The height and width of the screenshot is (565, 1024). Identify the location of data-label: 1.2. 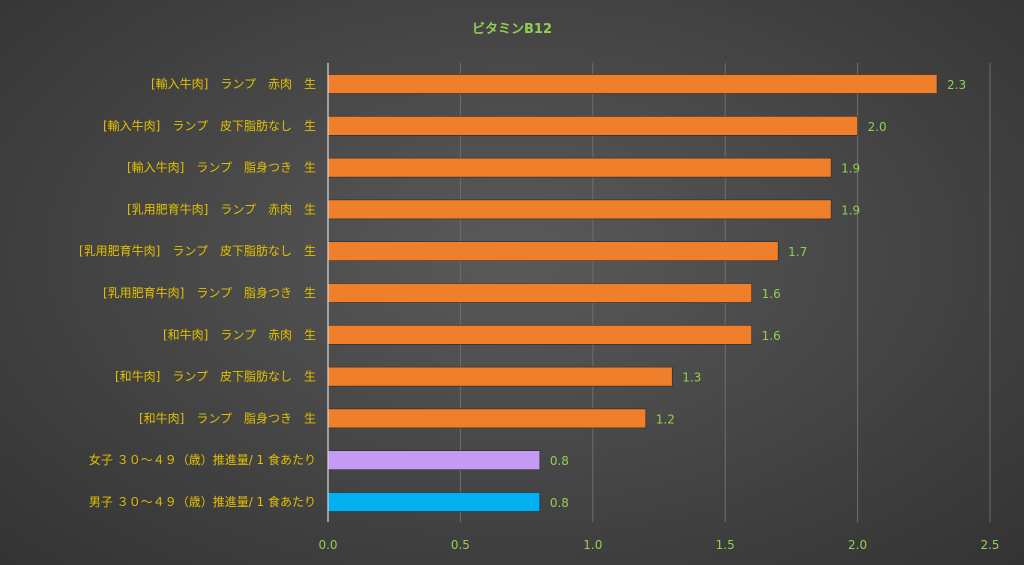
(665, 419).